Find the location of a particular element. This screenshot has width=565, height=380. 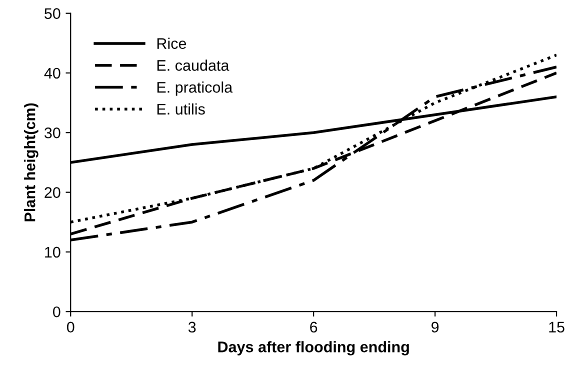

legend-label: E. praticola is located at coordinates (195, 89).